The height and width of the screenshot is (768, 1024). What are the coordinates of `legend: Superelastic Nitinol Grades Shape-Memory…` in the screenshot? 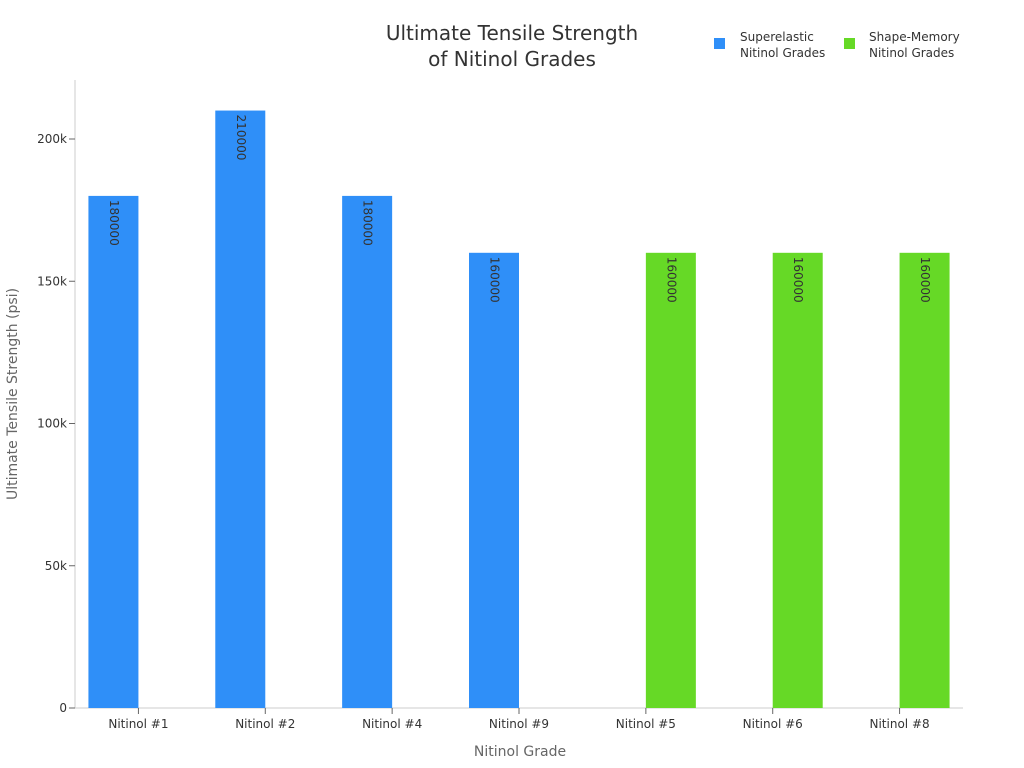 It's located at (837, 45).